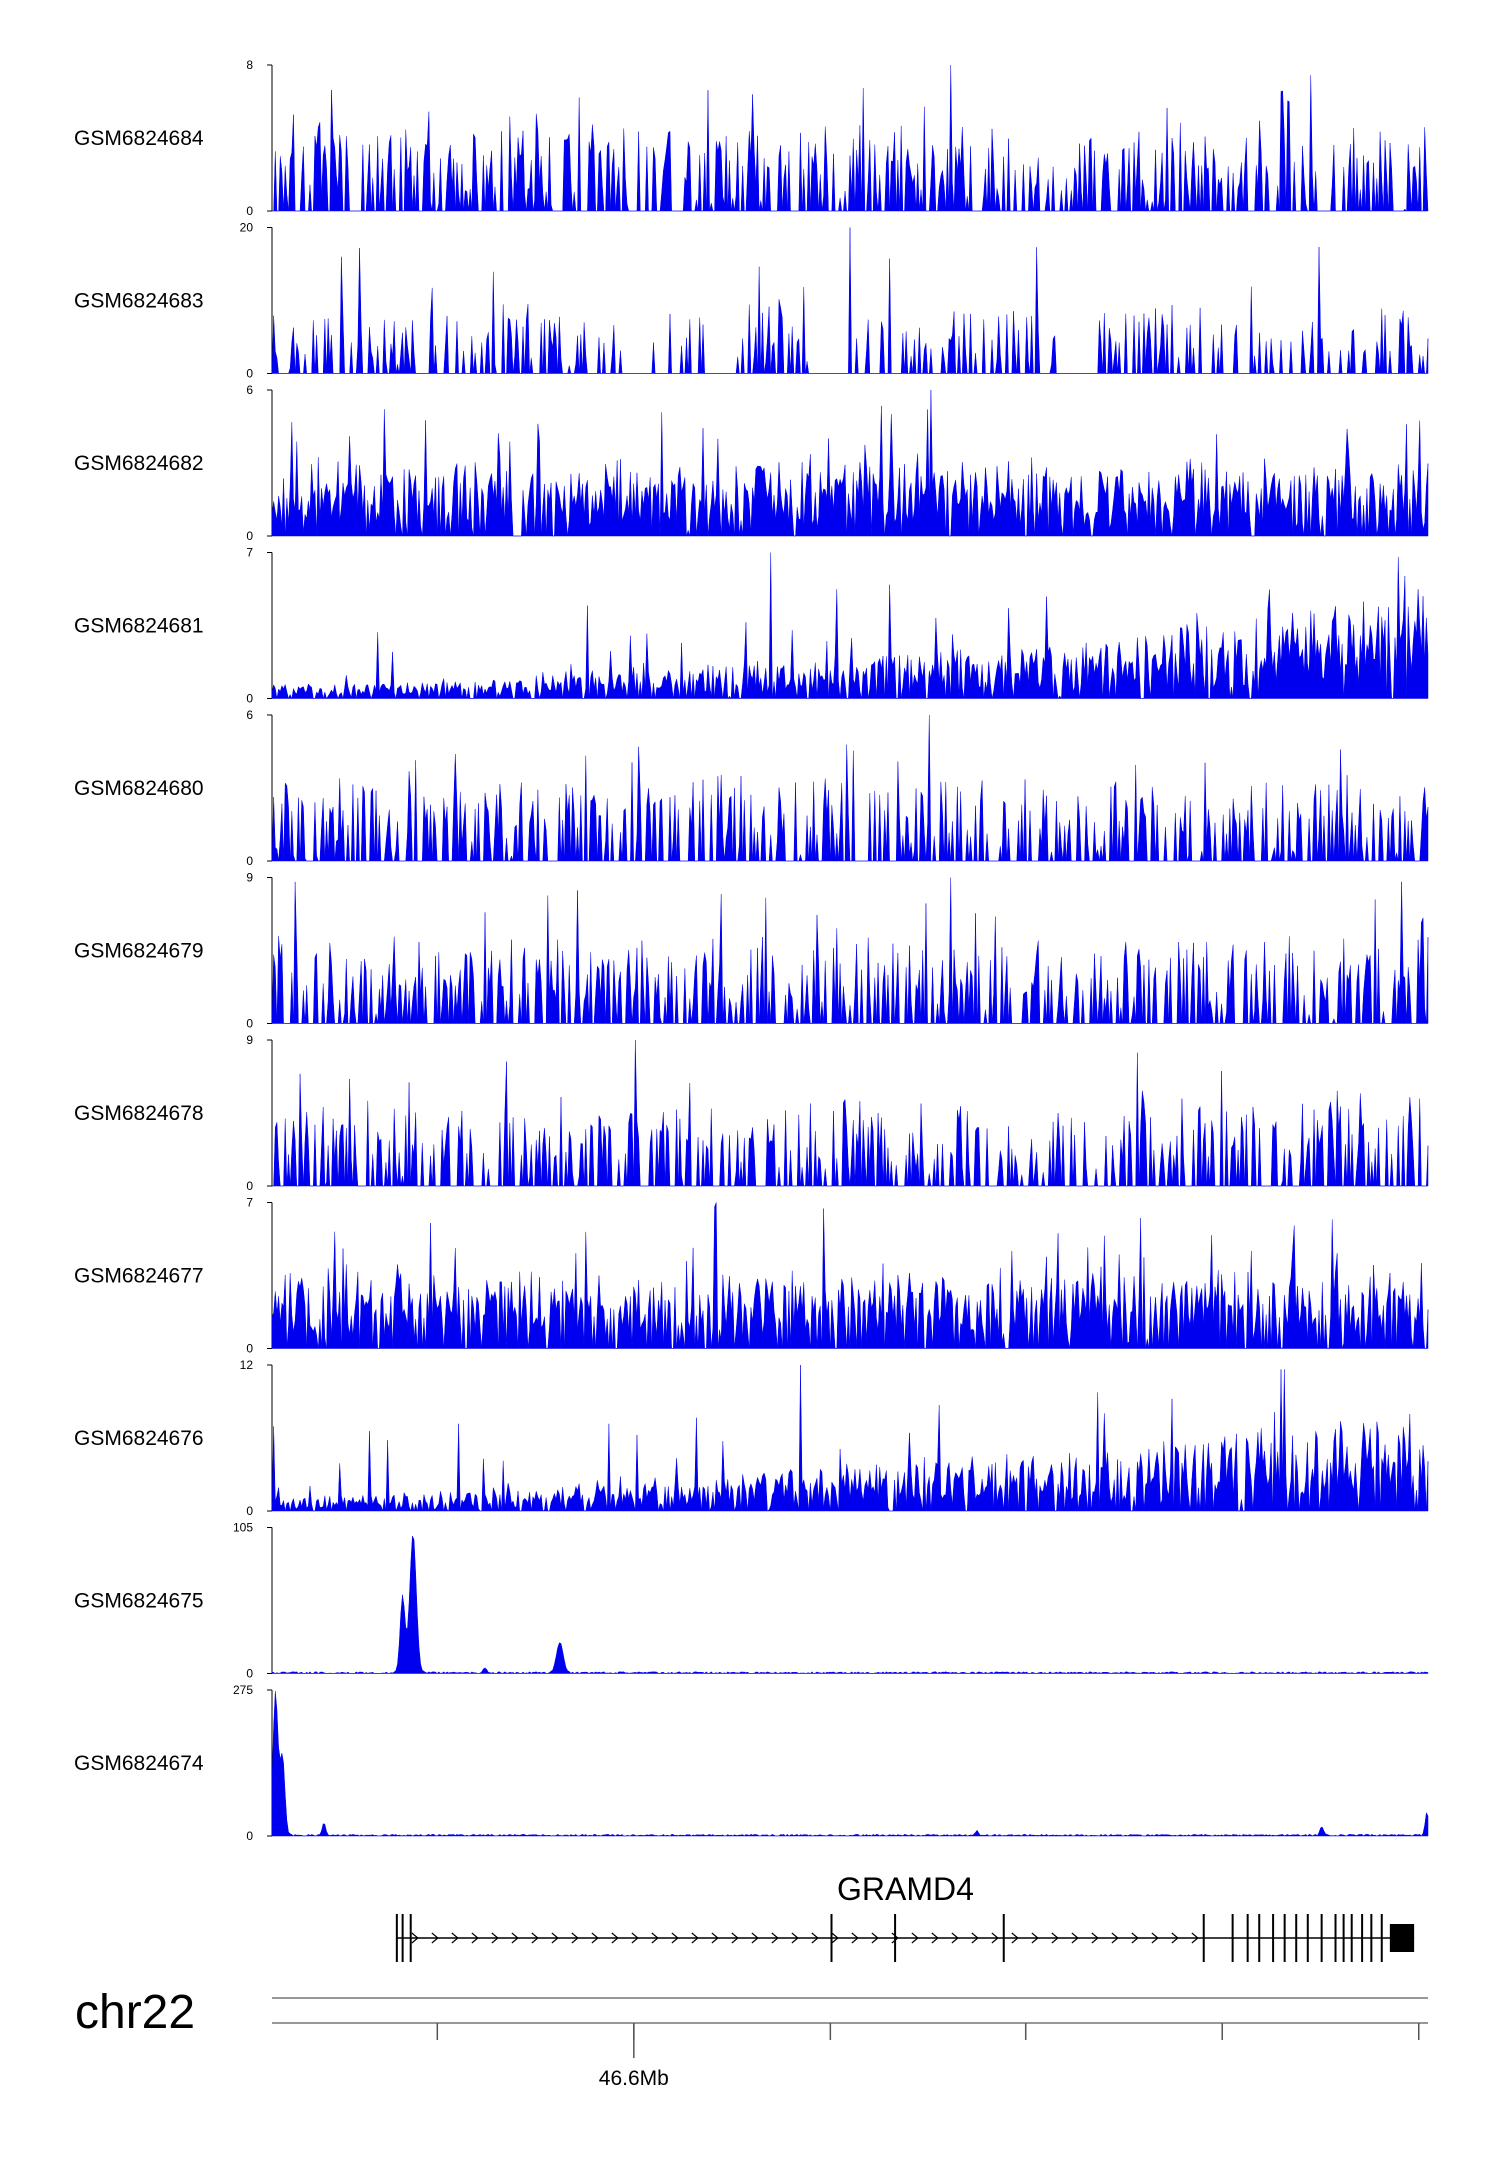 This screenshot has width=1500, height=2170. I want to click on y-max-label: 20, so click(247, 228).